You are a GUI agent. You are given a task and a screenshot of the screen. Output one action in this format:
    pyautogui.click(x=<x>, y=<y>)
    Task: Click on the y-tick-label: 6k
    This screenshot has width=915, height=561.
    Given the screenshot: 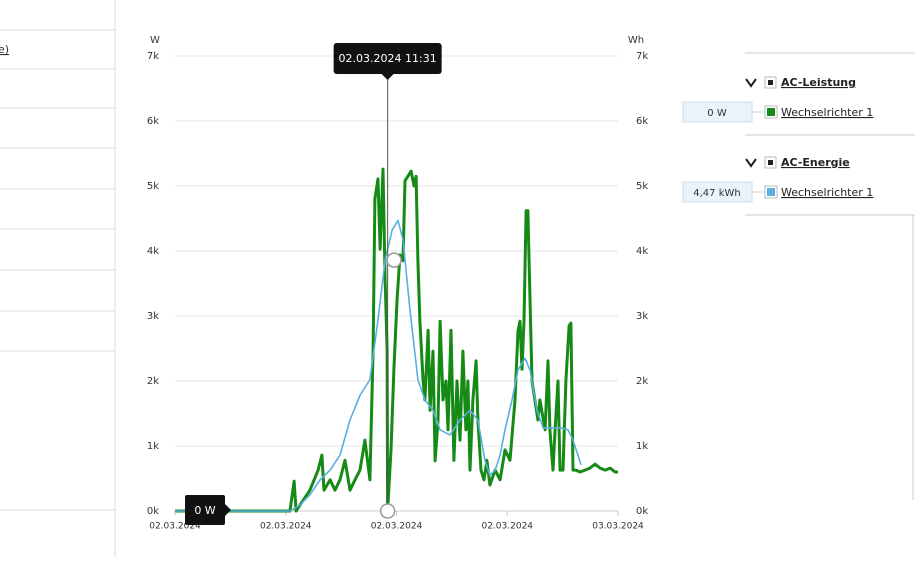 What is the action you would take?
    pyautogui.click(x=153, y=121)
    